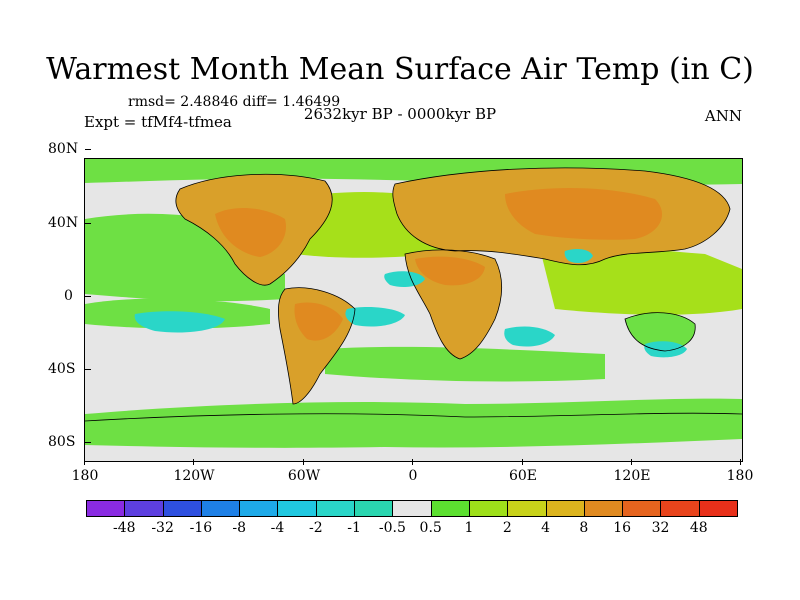  I want to click on stats-text: rmsd= 2.48846 diff= 1.46499, so click(234, 102).